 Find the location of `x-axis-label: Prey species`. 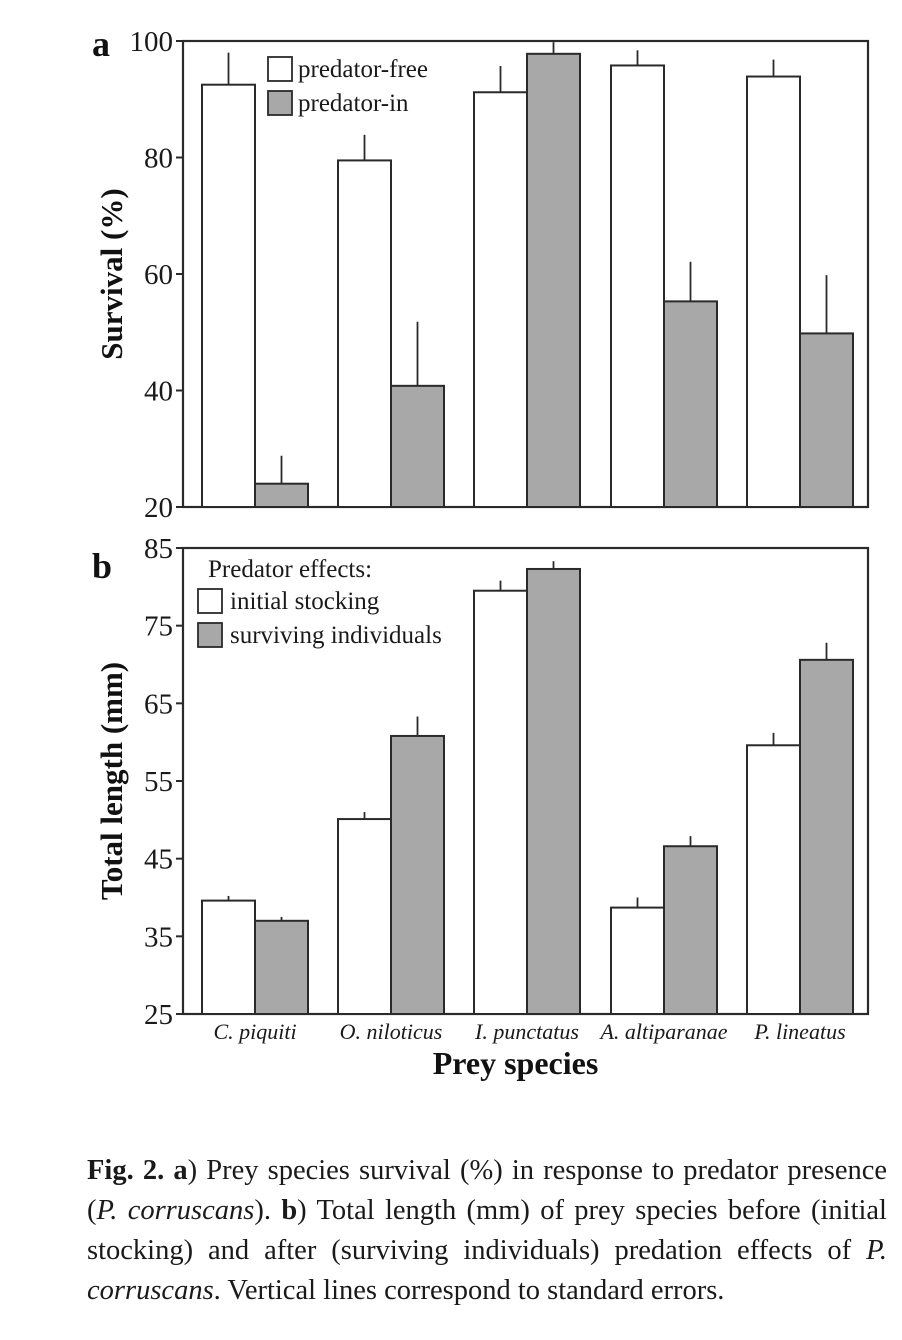

x-axis-label: Prey species is located at coordinates (516, 1063).